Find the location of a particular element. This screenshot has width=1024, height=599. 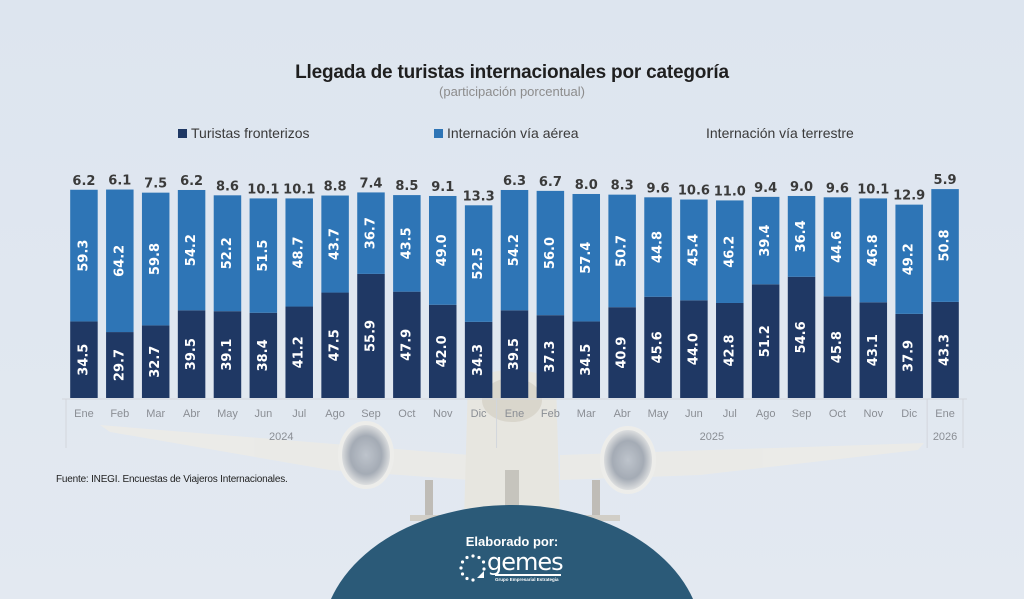

data-label-terrestre: 13.3 is located at coordinates (479, 196).